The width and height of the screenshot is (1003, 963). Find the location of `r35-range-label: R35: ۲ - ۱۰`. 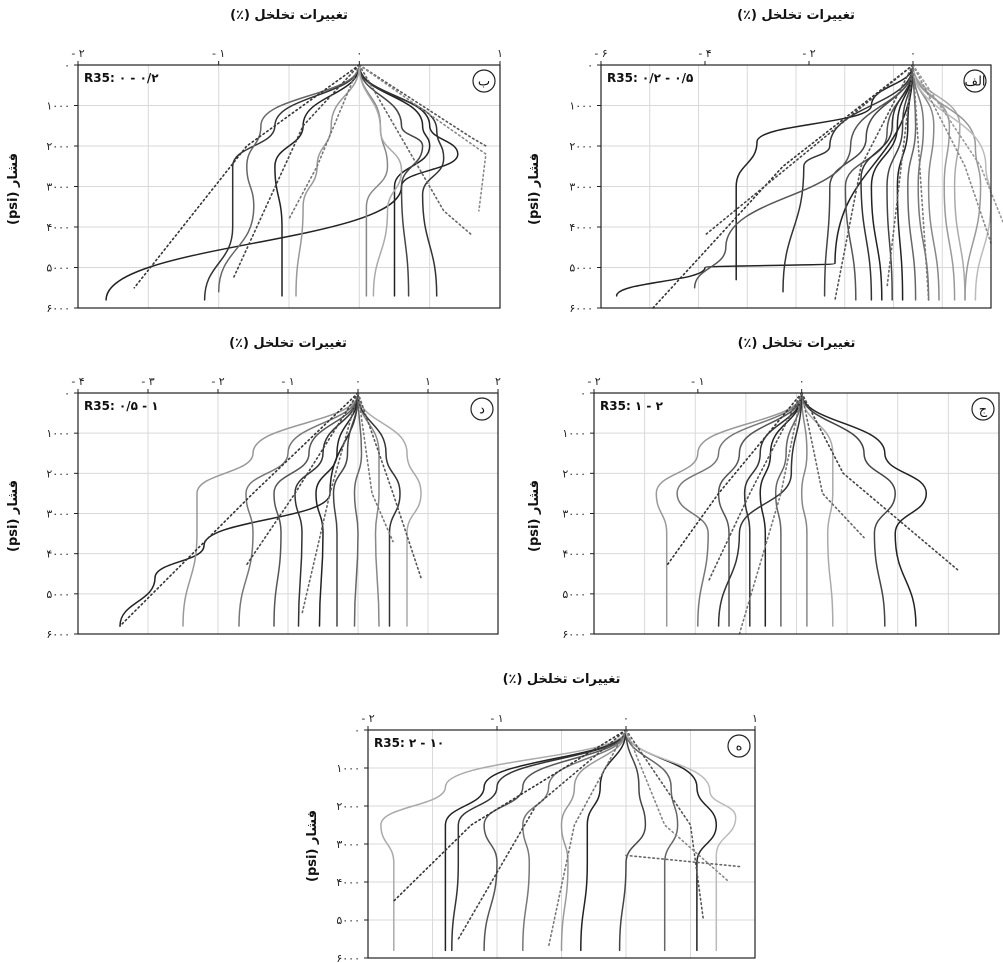

r35-range-label: R35: ۲ - ۱۰ is located at coordinates (409, 743).